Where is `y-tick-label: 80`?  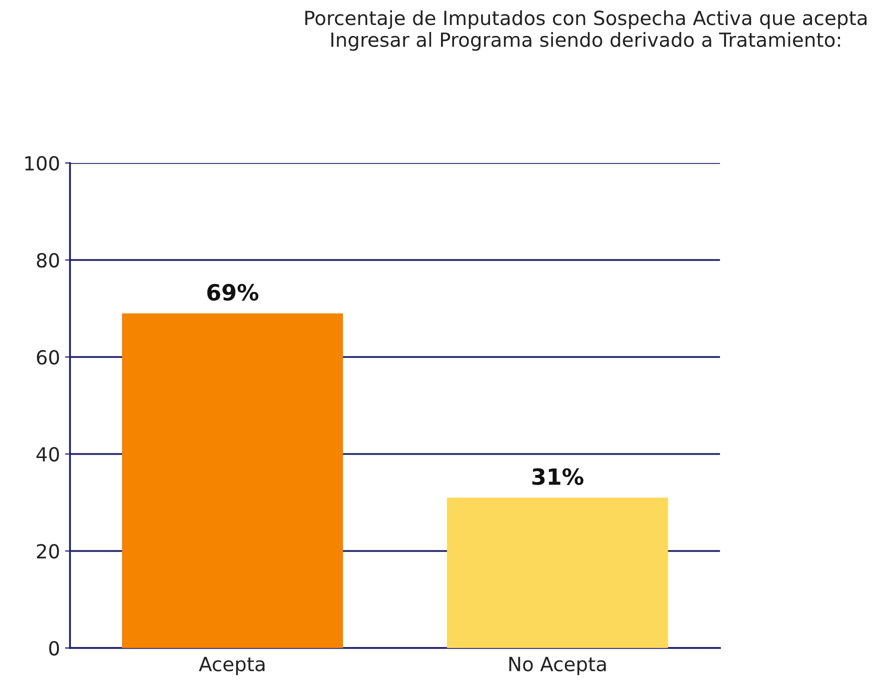
y-tick-label: 80 is located at coordinates (47, 260).